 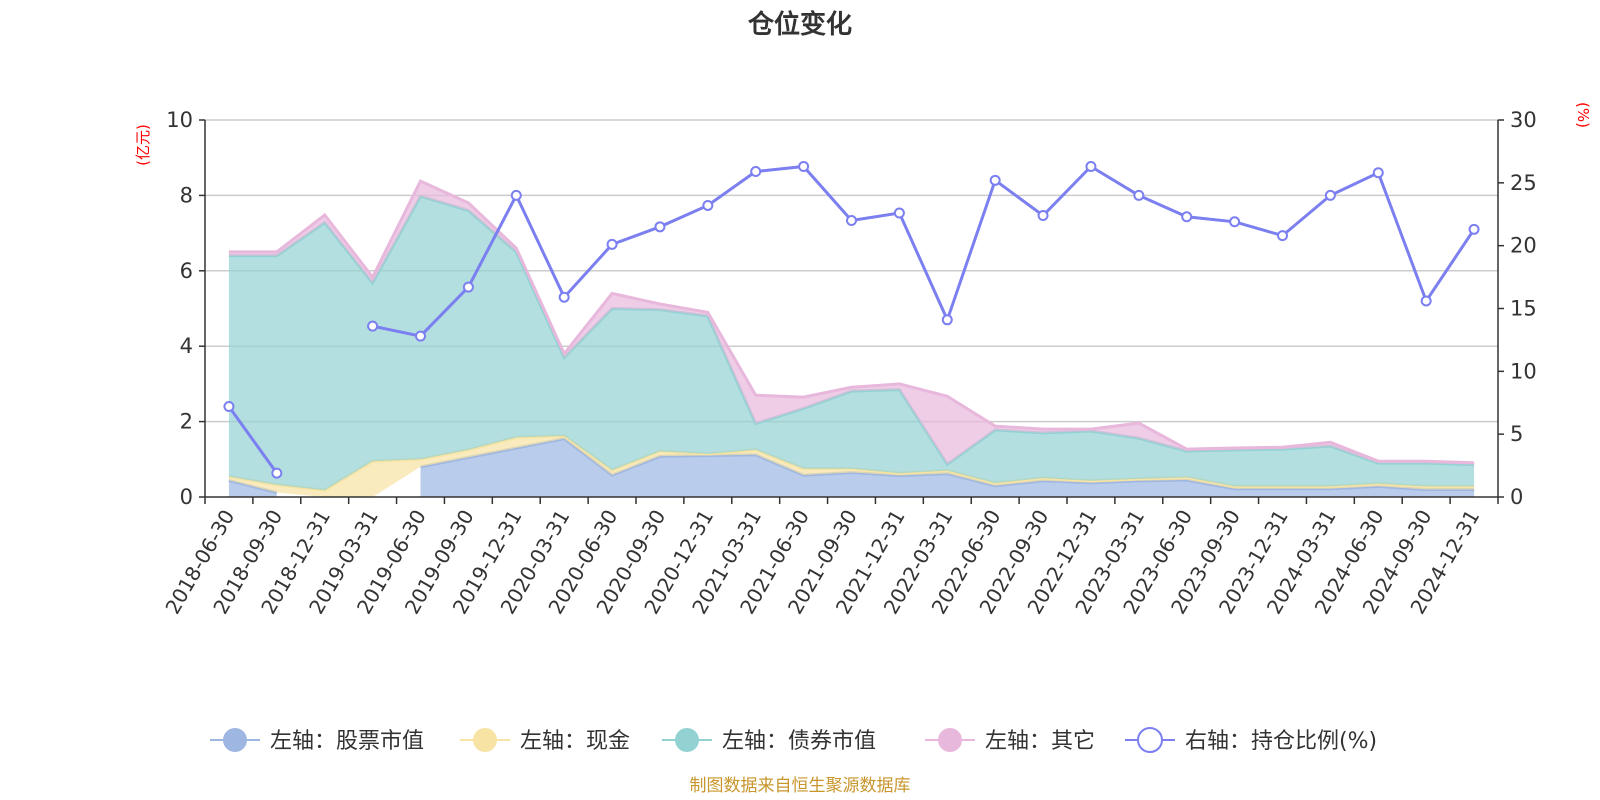 What do you see at coordinates (1040, 741) in the screenshot?
I see `legend-label: 左轴：其它` at bounding box center [1040, 741].